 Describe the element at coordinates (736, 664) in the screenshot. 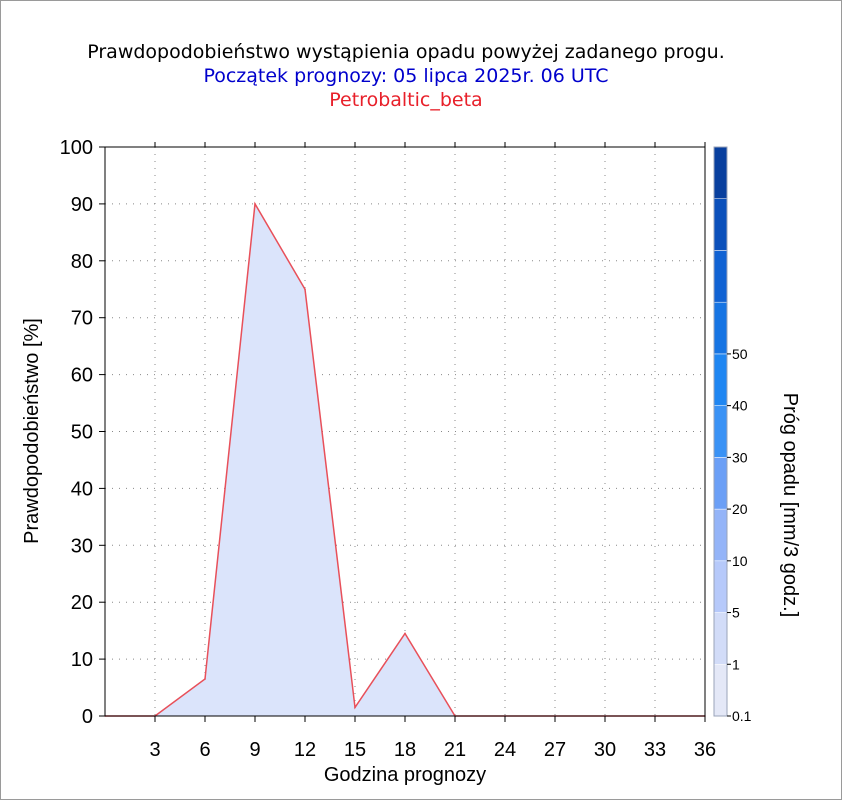

I see `colorbar-tick-label: 1` at that location.